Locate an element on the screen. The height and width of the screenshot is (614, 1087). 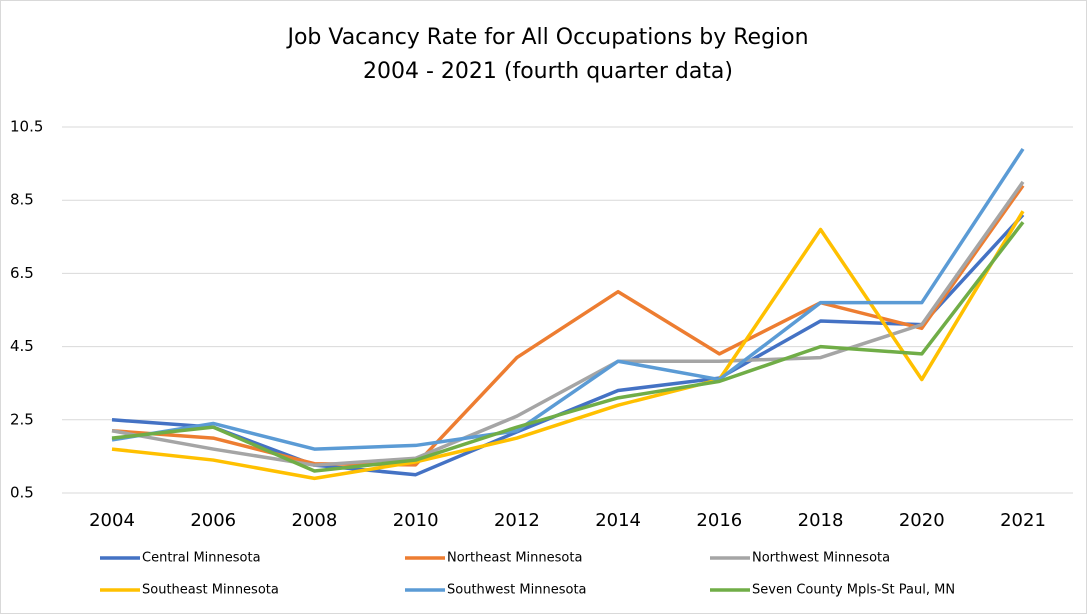
legend-label: Northeast Minnesota is located at coordinates (514, 558).